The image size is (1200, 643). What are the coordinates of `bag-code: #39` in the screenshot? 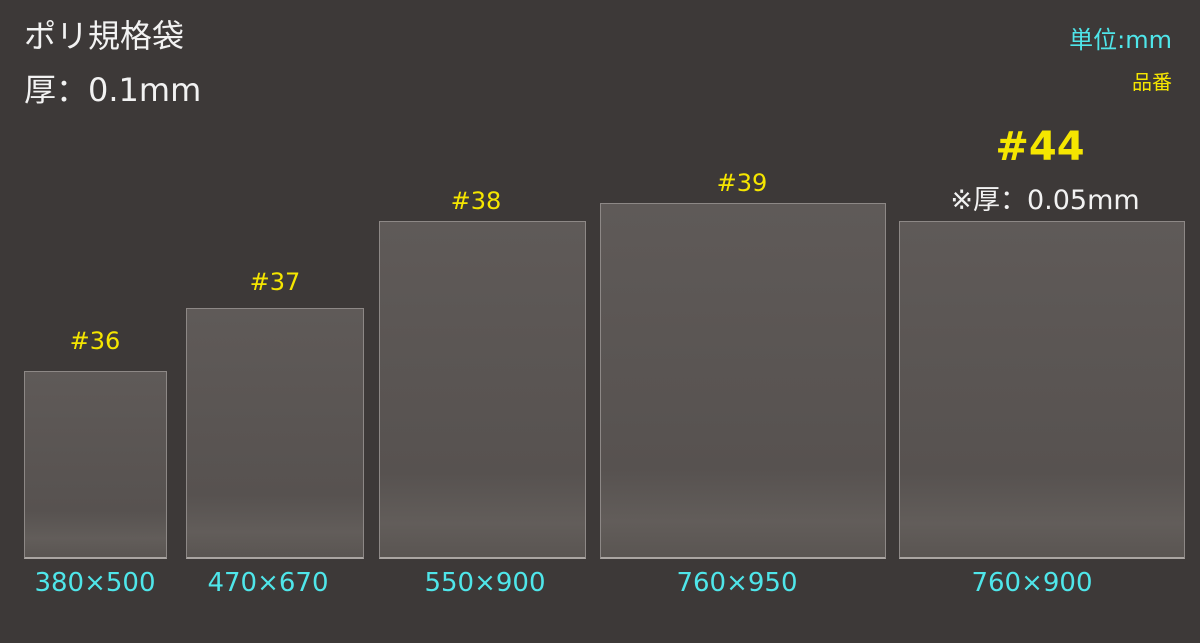 It's located at (742, 183).